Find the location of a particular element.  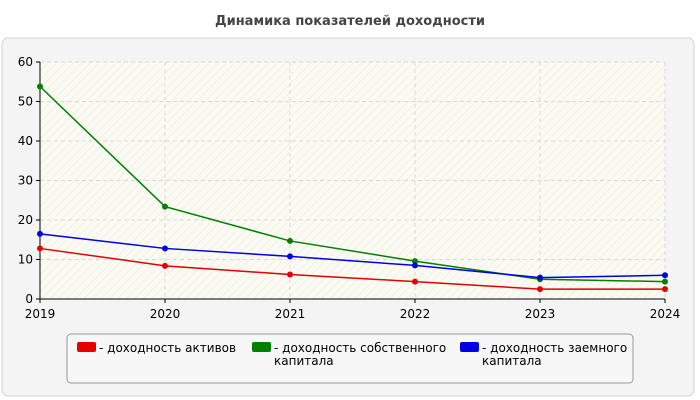

chart-title: Динамика показателей доходности is located at coordinates (350, 21).